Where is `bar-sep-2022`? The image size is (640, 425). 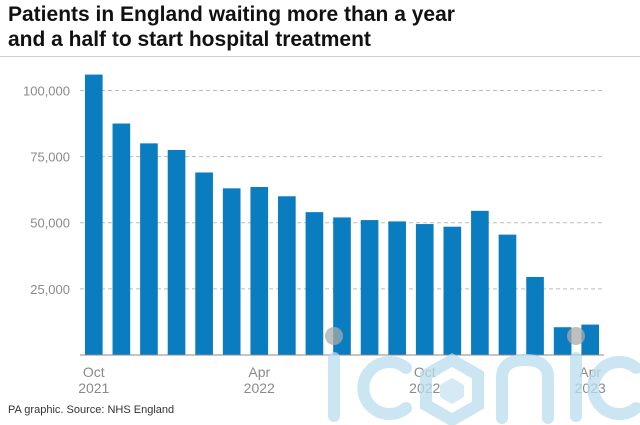
bar-sep-2022 is located at coordinates (397, 288).